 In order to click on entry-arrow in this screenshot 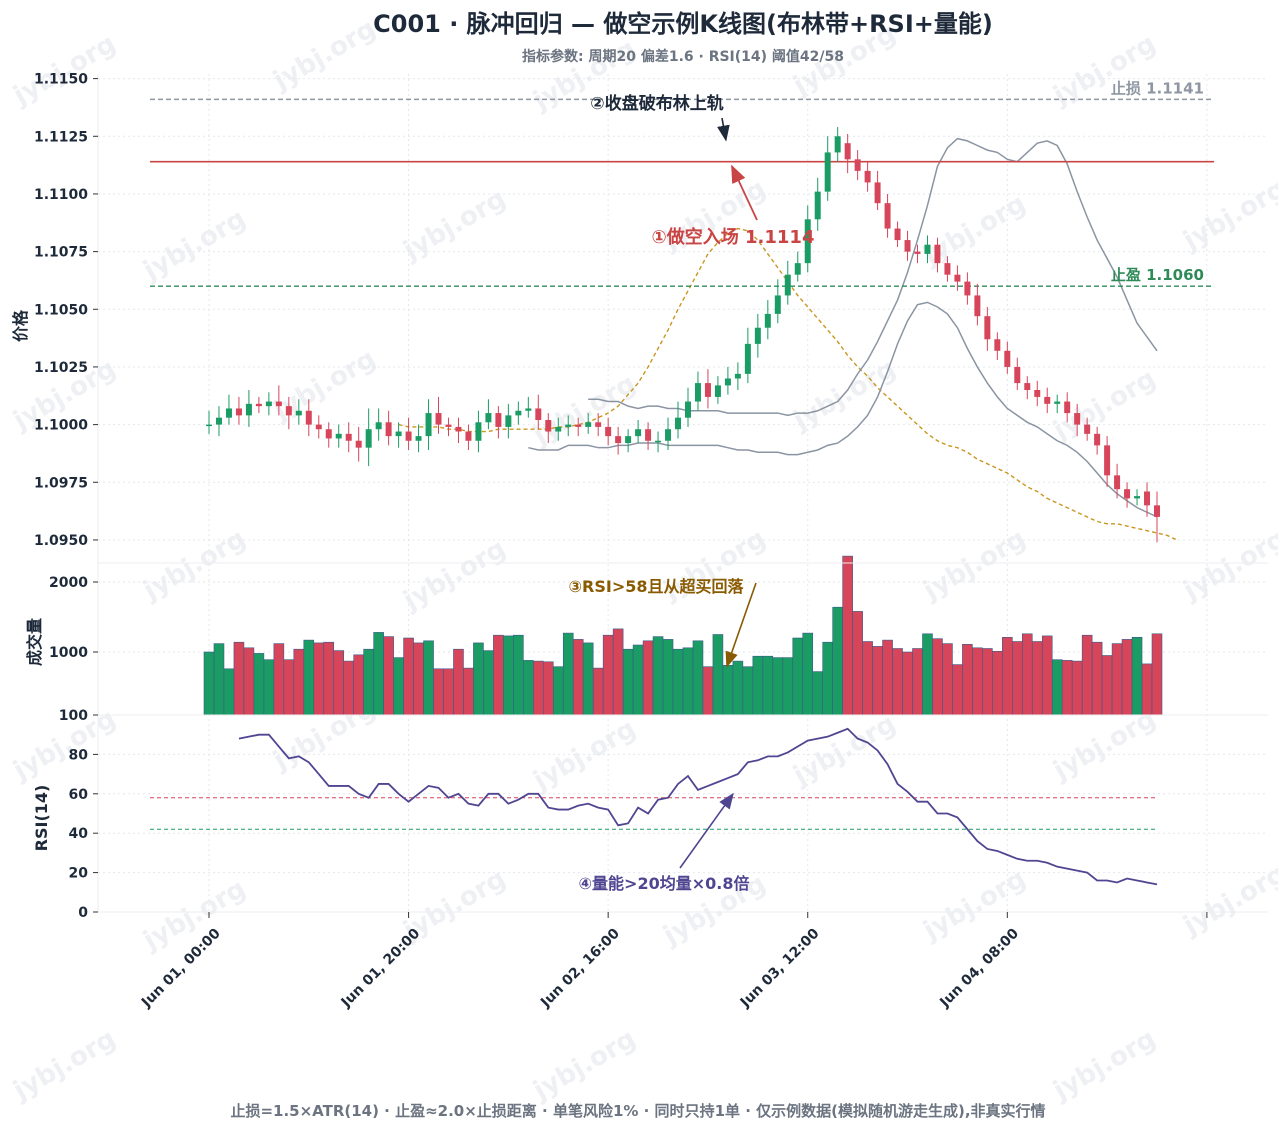, I will do `click(744, 192)`.